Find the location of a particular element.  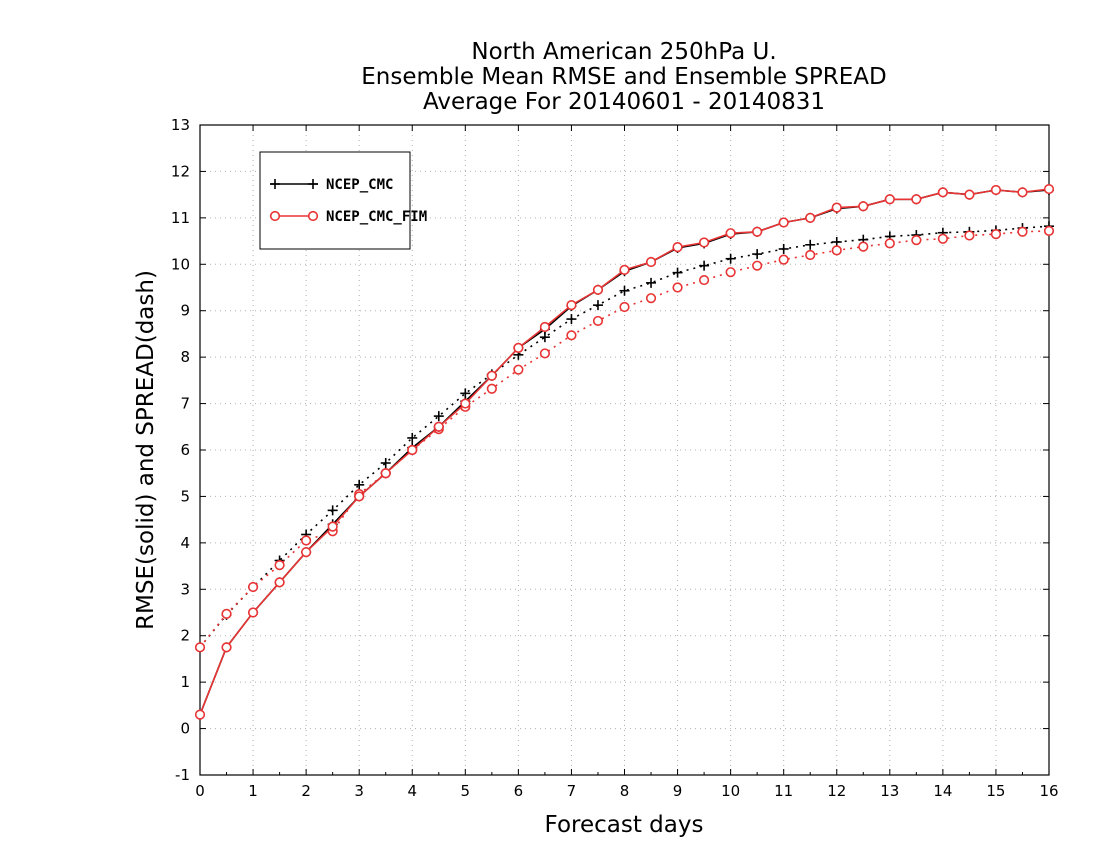

y-tick-label: 11 is located at coordinates (180, 218).